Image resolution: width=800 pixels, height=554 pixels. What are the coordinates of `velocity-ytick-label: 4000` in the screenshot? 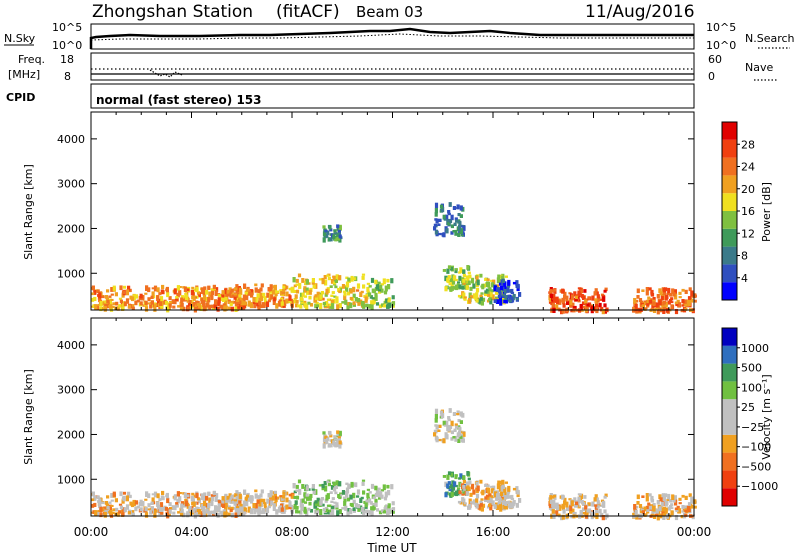 It's located at (71, 345).